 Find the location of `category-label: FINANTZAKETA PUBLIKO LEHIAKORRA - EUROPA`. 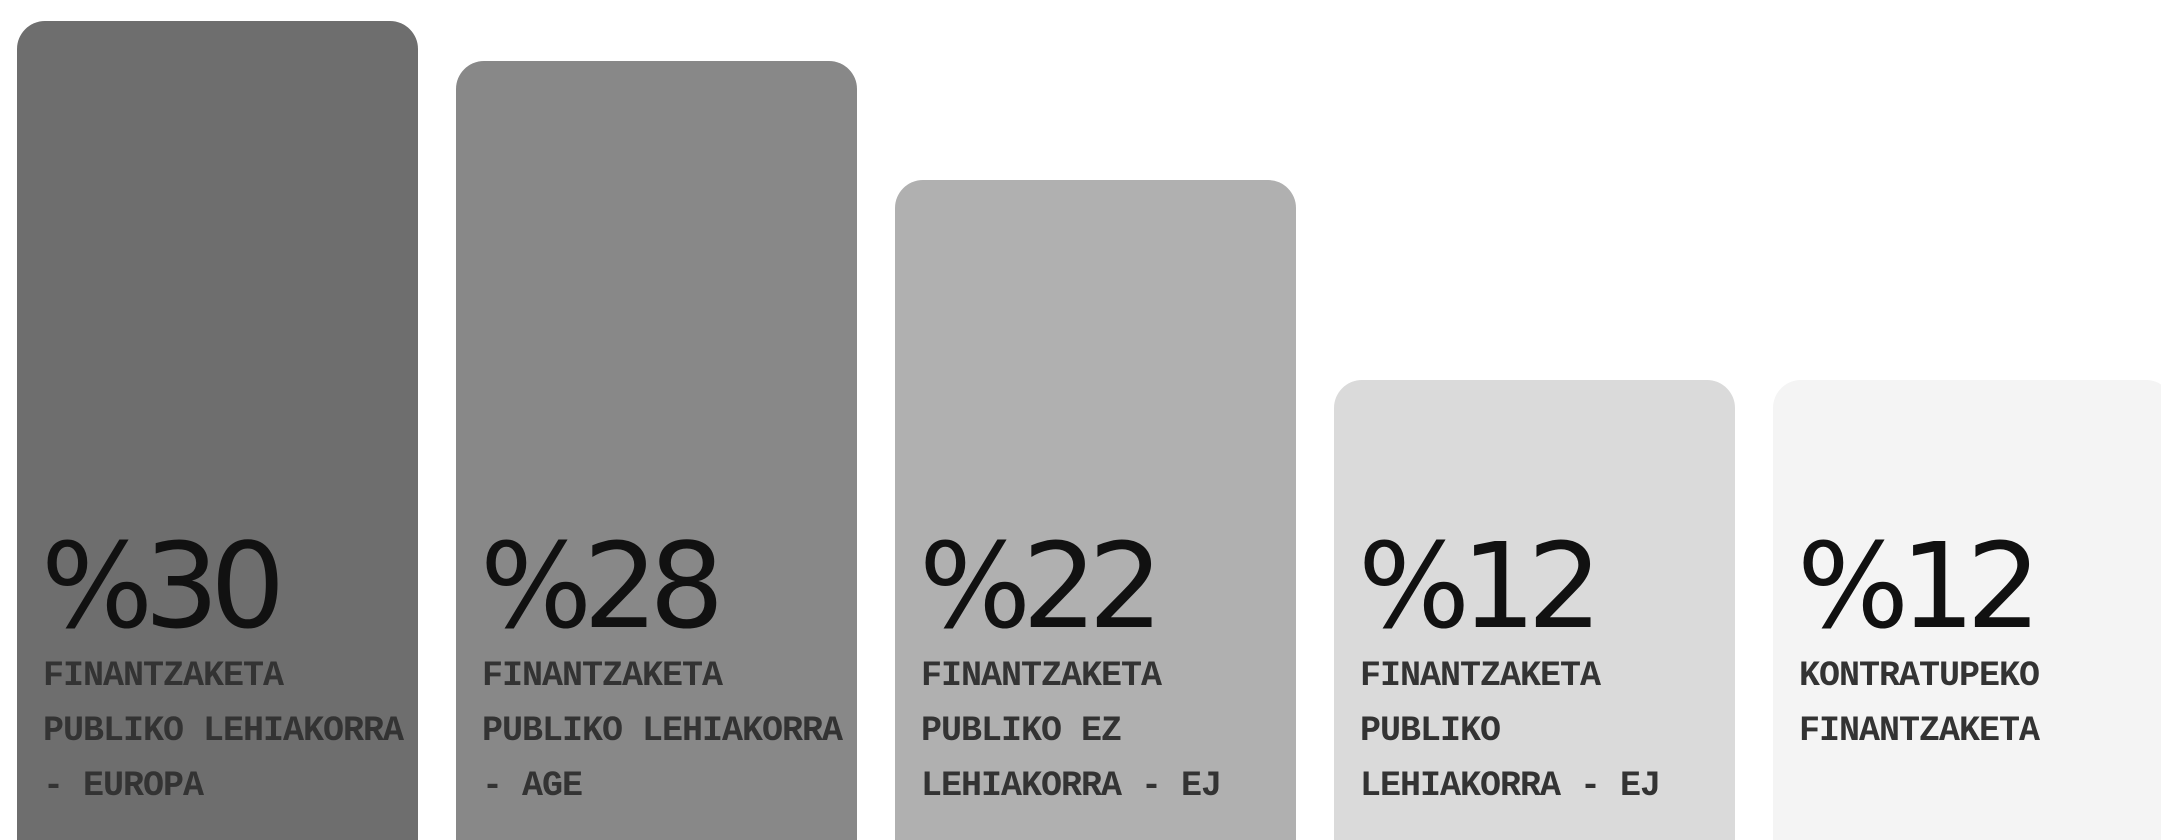

category-label: FINANTZAKETA PUBLIKO LEHIAKORRA - EUROPA is located at coordinates (223, 731).